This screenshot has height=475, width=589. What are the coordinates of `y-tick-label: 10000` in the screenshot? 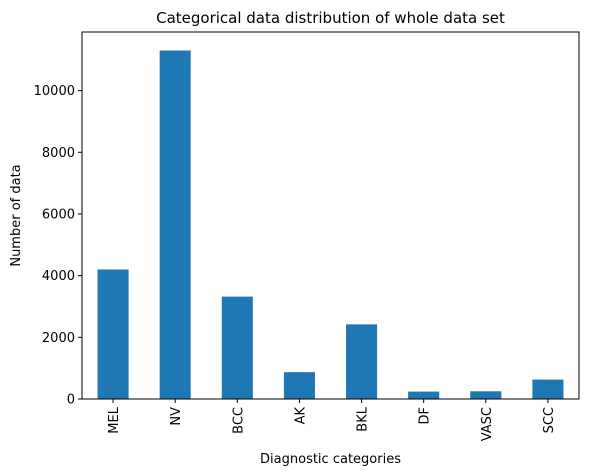 It's located at (54, 91).